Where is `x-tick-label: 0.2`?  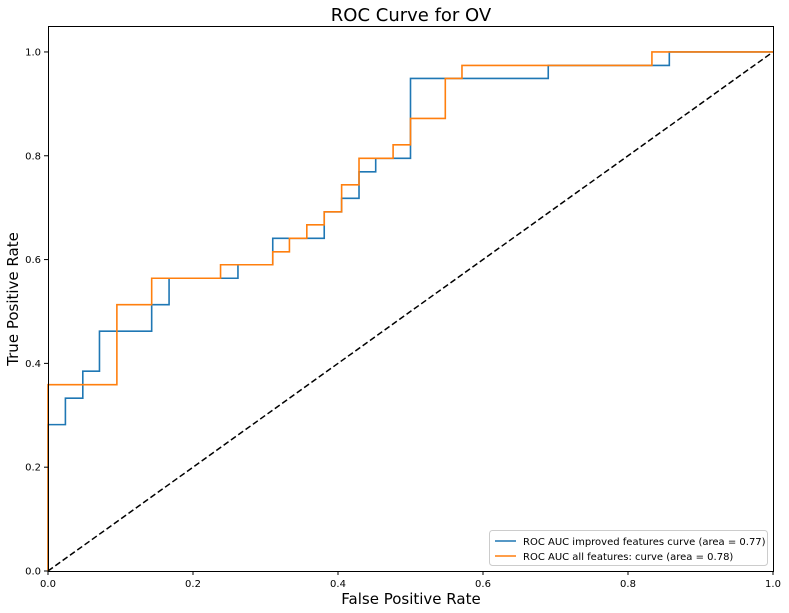
x-tick-label: 0.2 is located at coordinates (193, 584).